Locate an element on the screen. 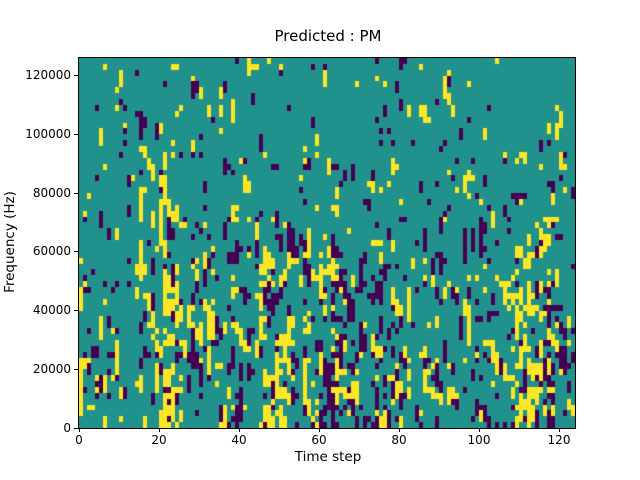 Image resolution: width=640 pixels, height=480 pixels. y-tick-label: 60000 is located at coordinates (51, 251).